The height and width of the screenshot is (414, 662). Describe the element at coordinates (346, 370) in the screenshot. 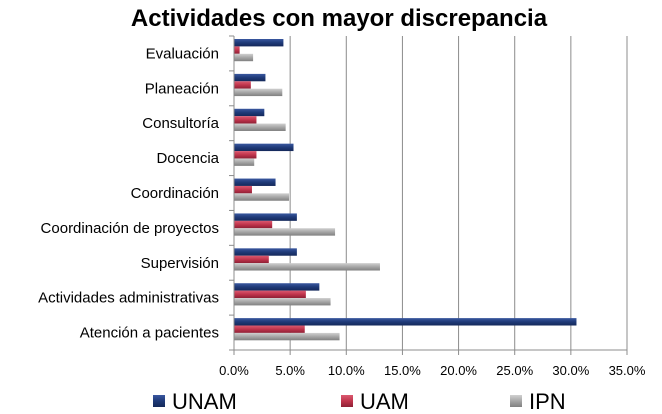

I see `x-tick-label: 10.0%` at that location.